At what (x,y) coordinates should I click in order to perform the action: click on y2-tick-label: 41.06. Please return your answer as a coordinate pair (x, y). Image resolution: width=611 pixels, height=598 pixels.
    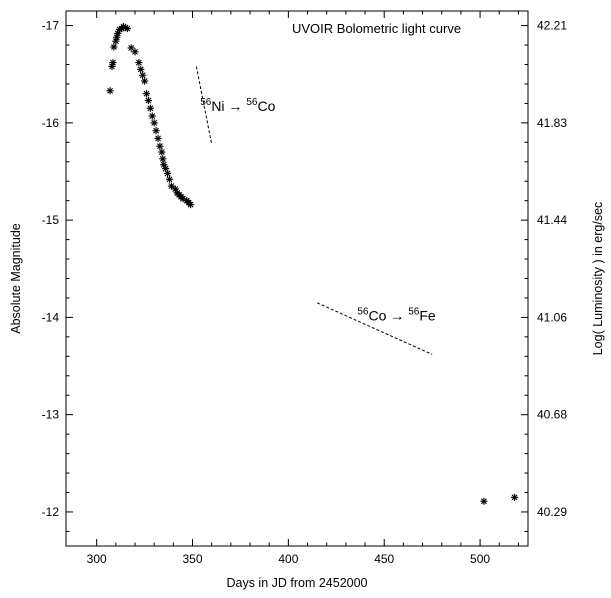
    Looking at the image, I should click on (552, 317).